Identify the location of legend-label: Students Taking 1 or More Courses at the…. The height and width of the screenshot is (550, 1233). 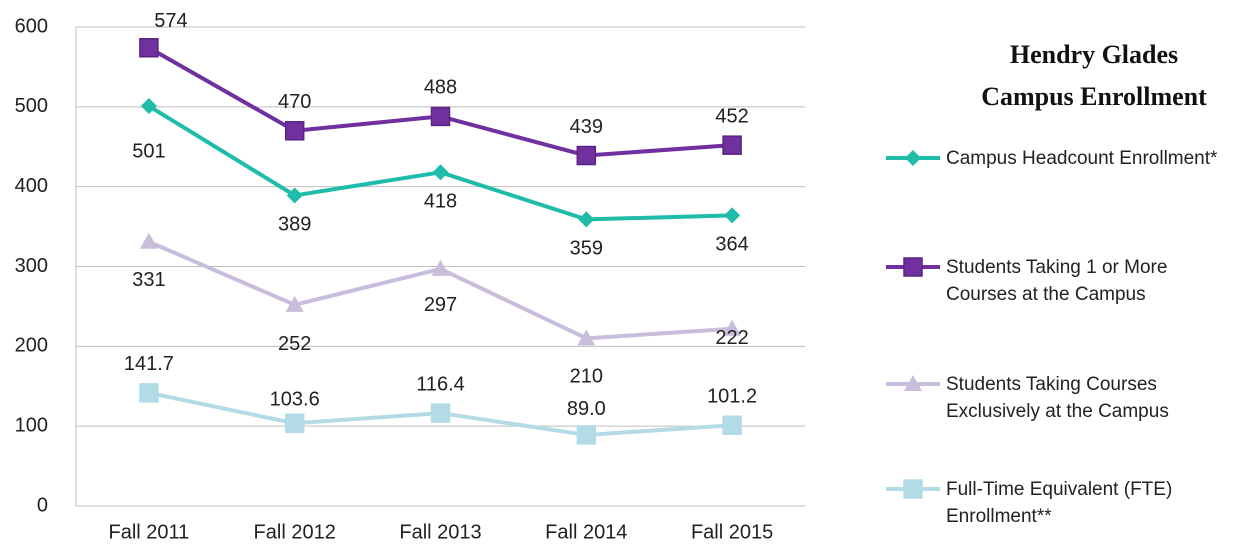
(1057, 281).